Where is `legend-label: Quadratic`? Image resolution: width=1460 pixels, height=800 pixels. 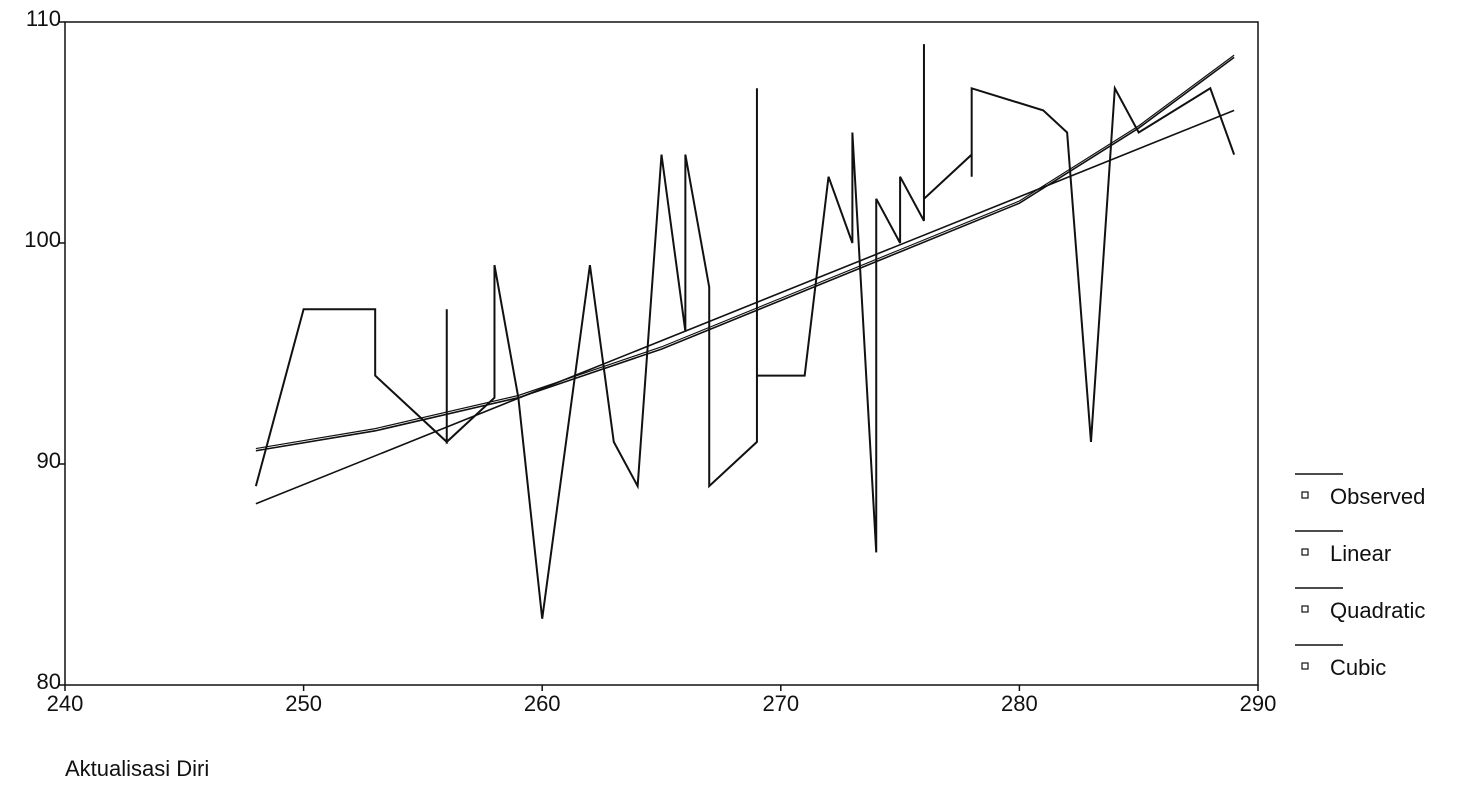
legend-label: Quadratic is located at coordinates (1377, 610).